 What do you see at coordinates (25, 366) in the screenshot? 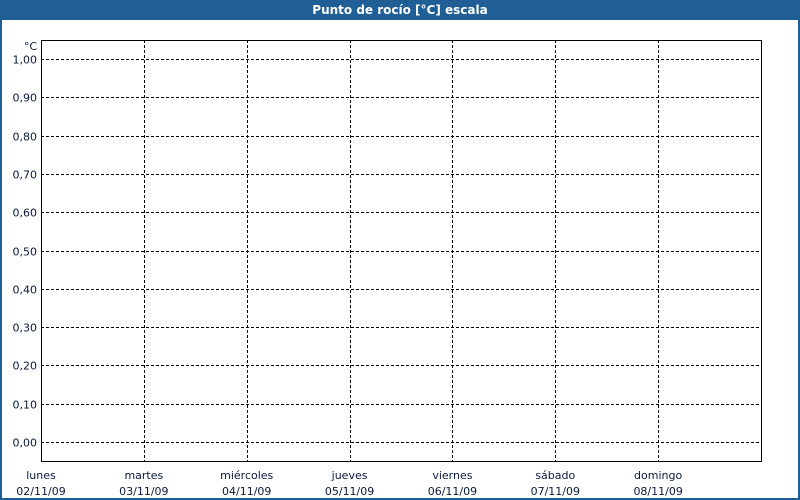
I see `y-tick-label: 0,20` at bounding box center [25, 366].